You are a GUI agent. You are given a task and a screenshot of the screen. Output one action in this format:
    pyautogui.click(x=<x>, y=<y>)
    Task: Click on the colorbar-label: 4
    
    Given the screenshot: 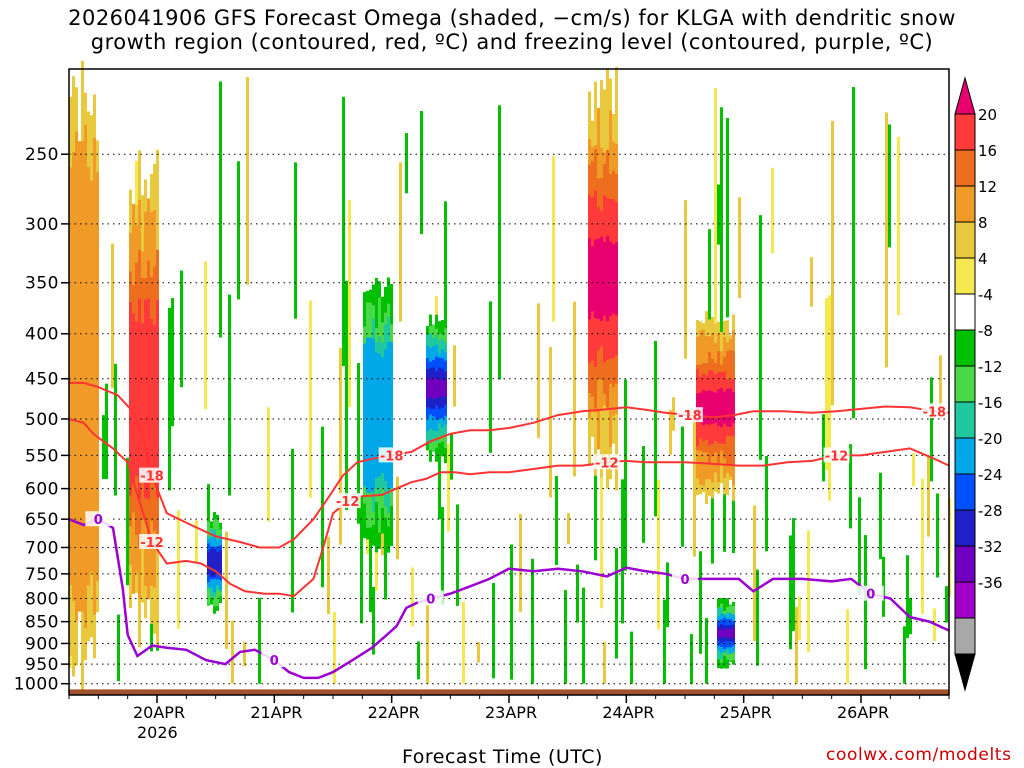 What is the action you would take?
    pyautogui.click(x=983, y=259)
    